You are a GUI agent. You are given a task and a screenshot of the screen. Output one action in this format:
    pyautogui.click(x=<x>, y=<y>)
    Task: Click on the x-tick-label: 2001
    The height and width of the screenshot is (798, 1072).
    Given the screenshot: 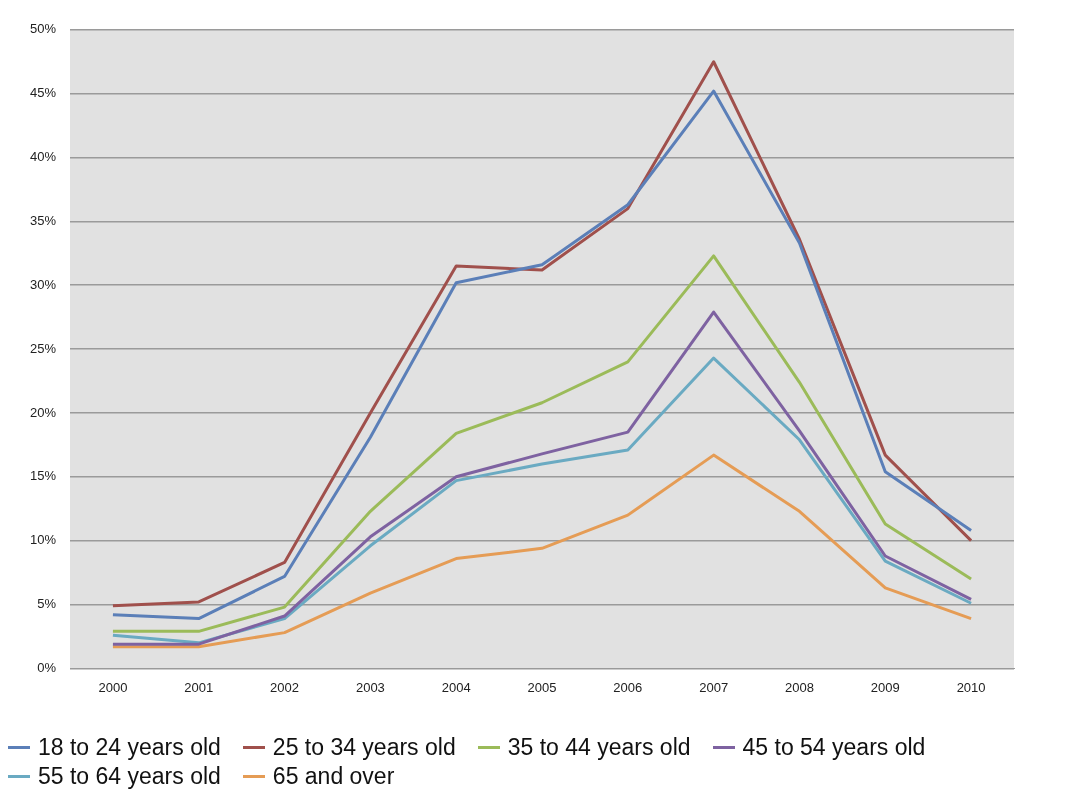 What is the action you would take?
    pyautogui.click(x=199, y=687)
    